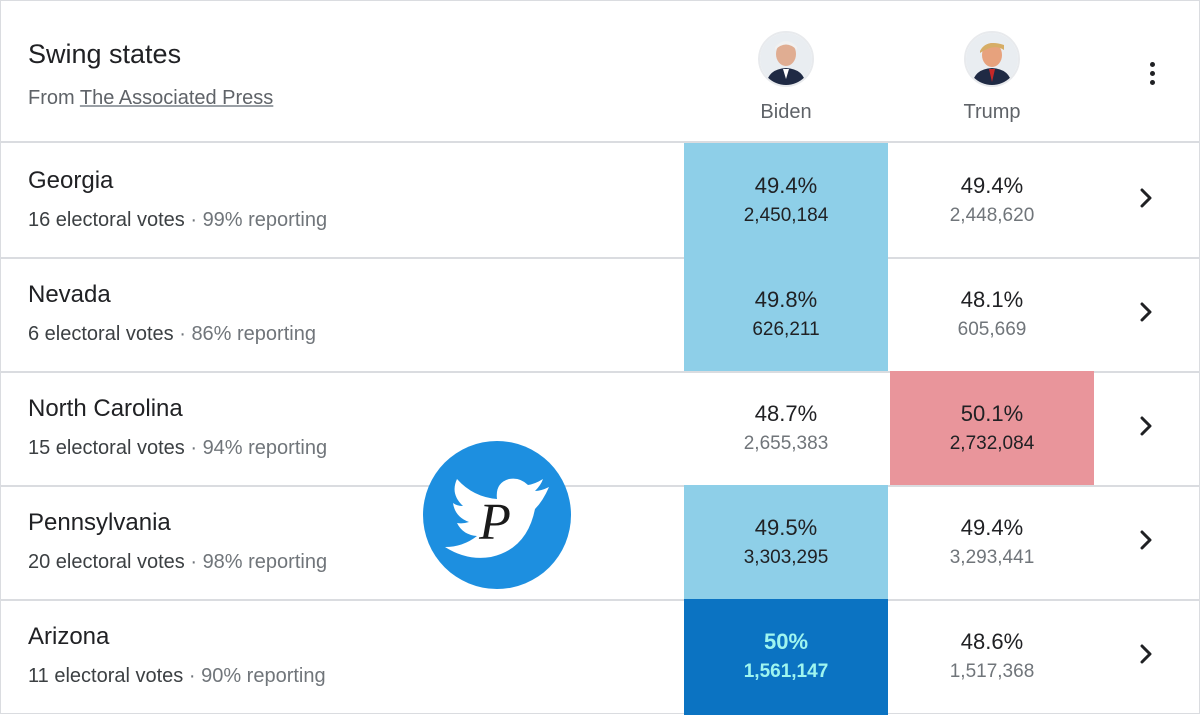  Describe the element at coordinates (786, 641) in the screenshot. I see `biden-pct: 50%` at that location.